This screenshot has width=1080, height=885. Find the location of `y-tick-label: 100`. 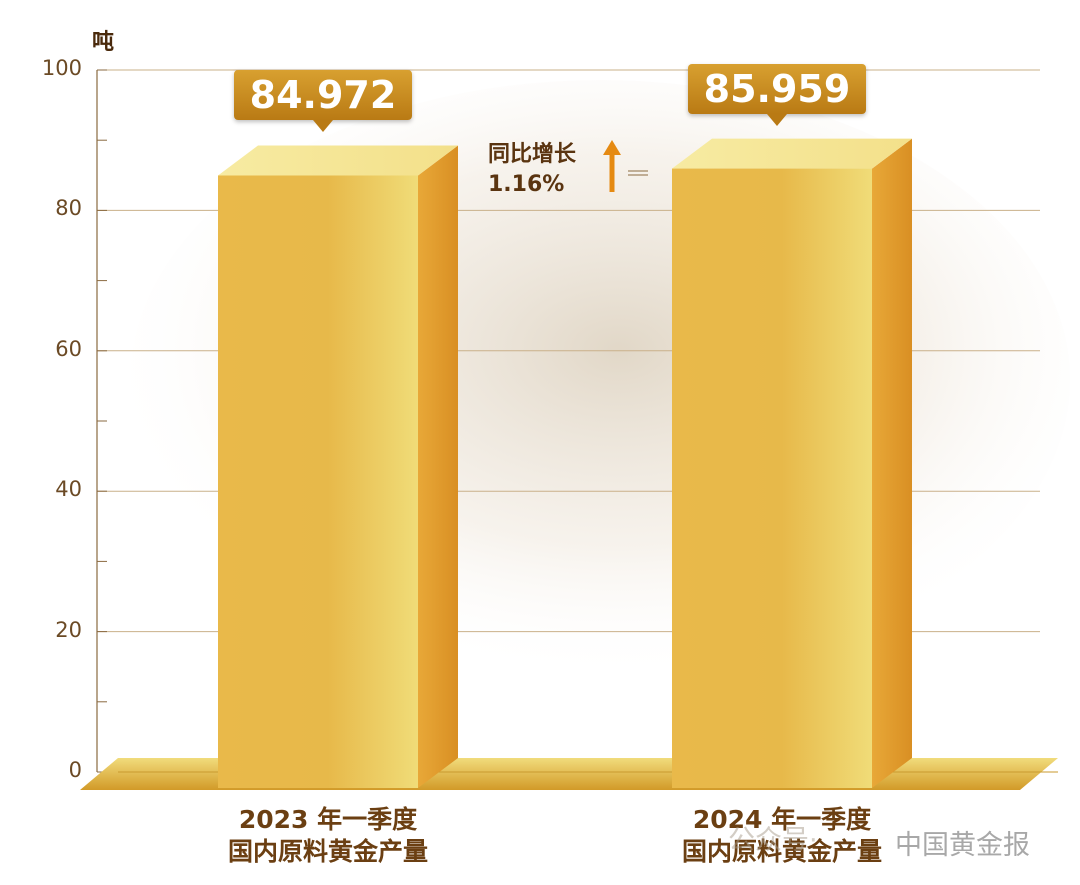

y-tick-label: 100 is located at coordinates (61, 68).